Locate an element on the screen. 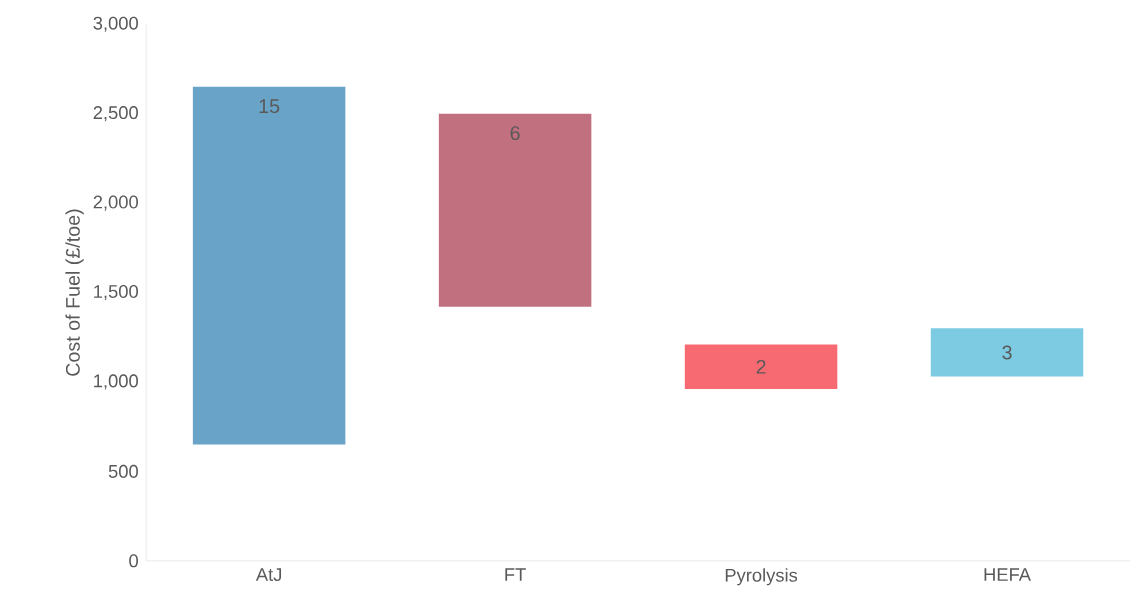 The image size is (1131, 603). y-tick-label: 0 is located at coordinates (133, 561).